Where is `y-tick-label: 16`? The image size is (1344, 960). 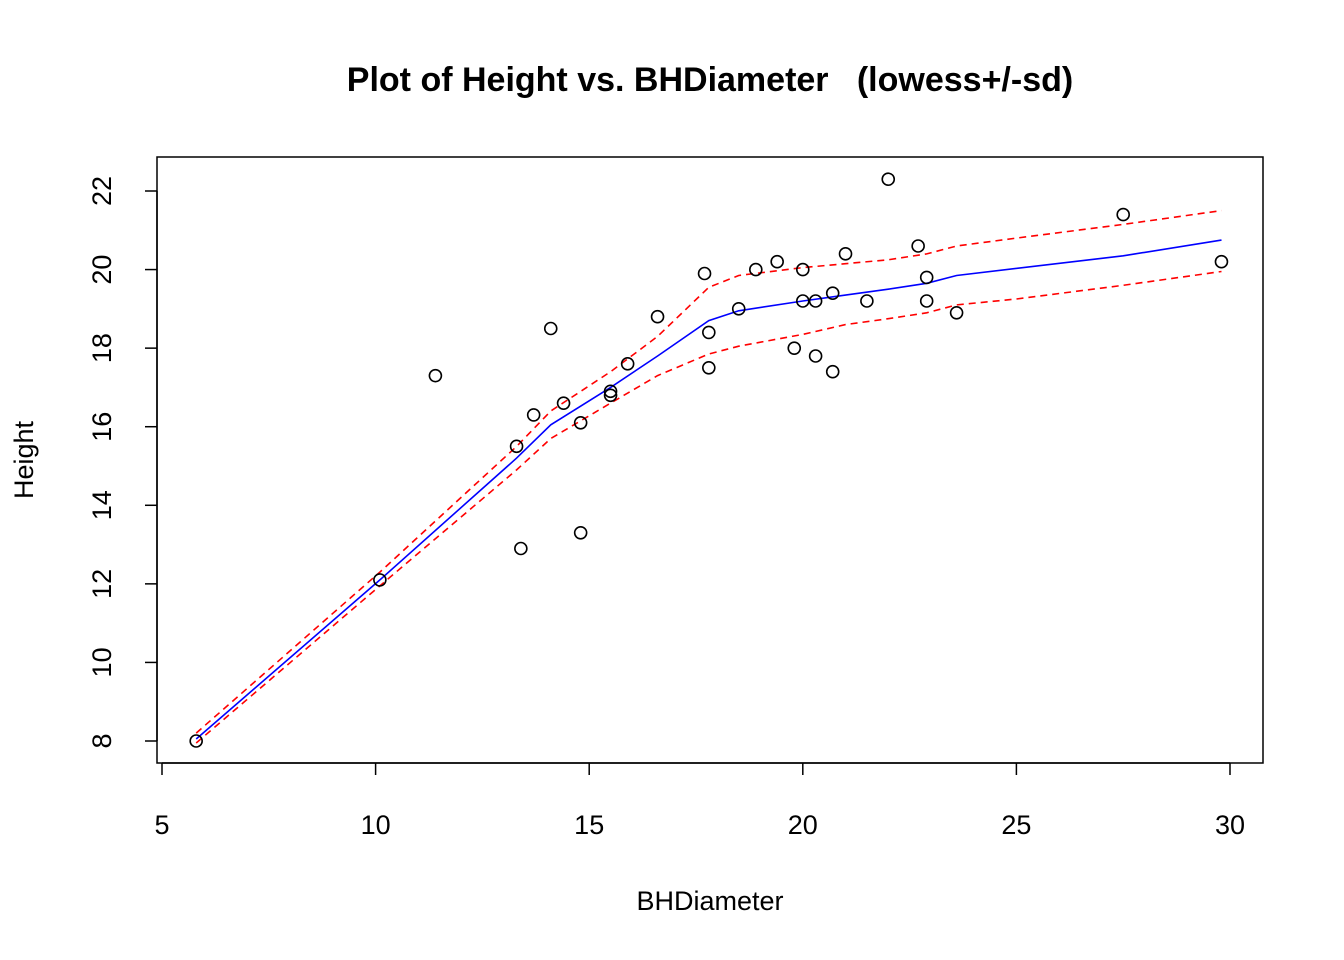
y-tick-label: 16 is located at coordinates (102, 427).